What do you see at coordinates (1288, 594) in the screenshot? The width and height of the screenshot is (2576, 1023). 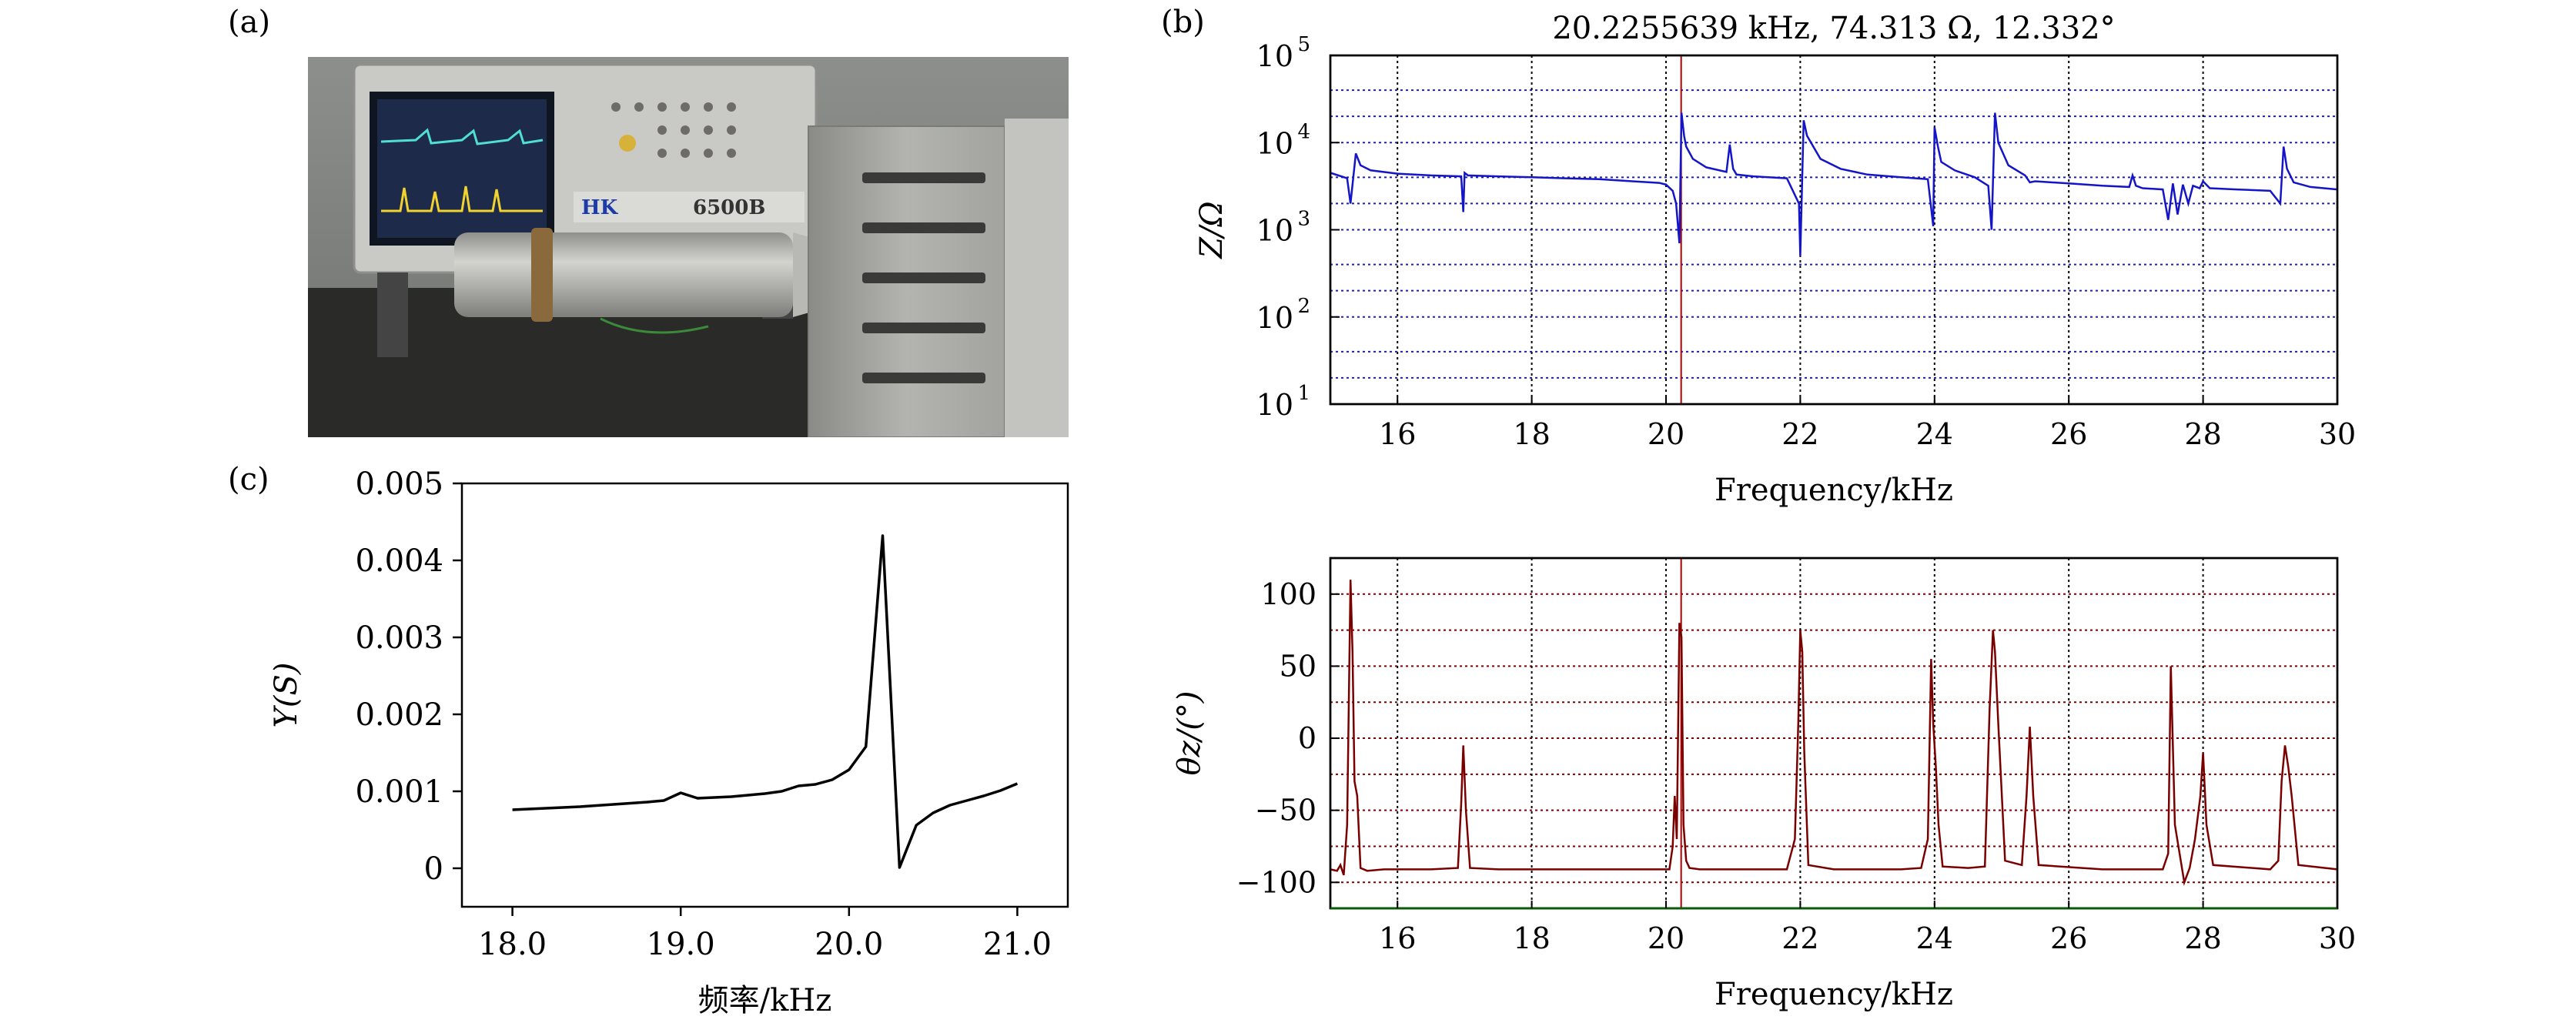 I see `y-tick-label: 100` at bounding box center [1288, 594].